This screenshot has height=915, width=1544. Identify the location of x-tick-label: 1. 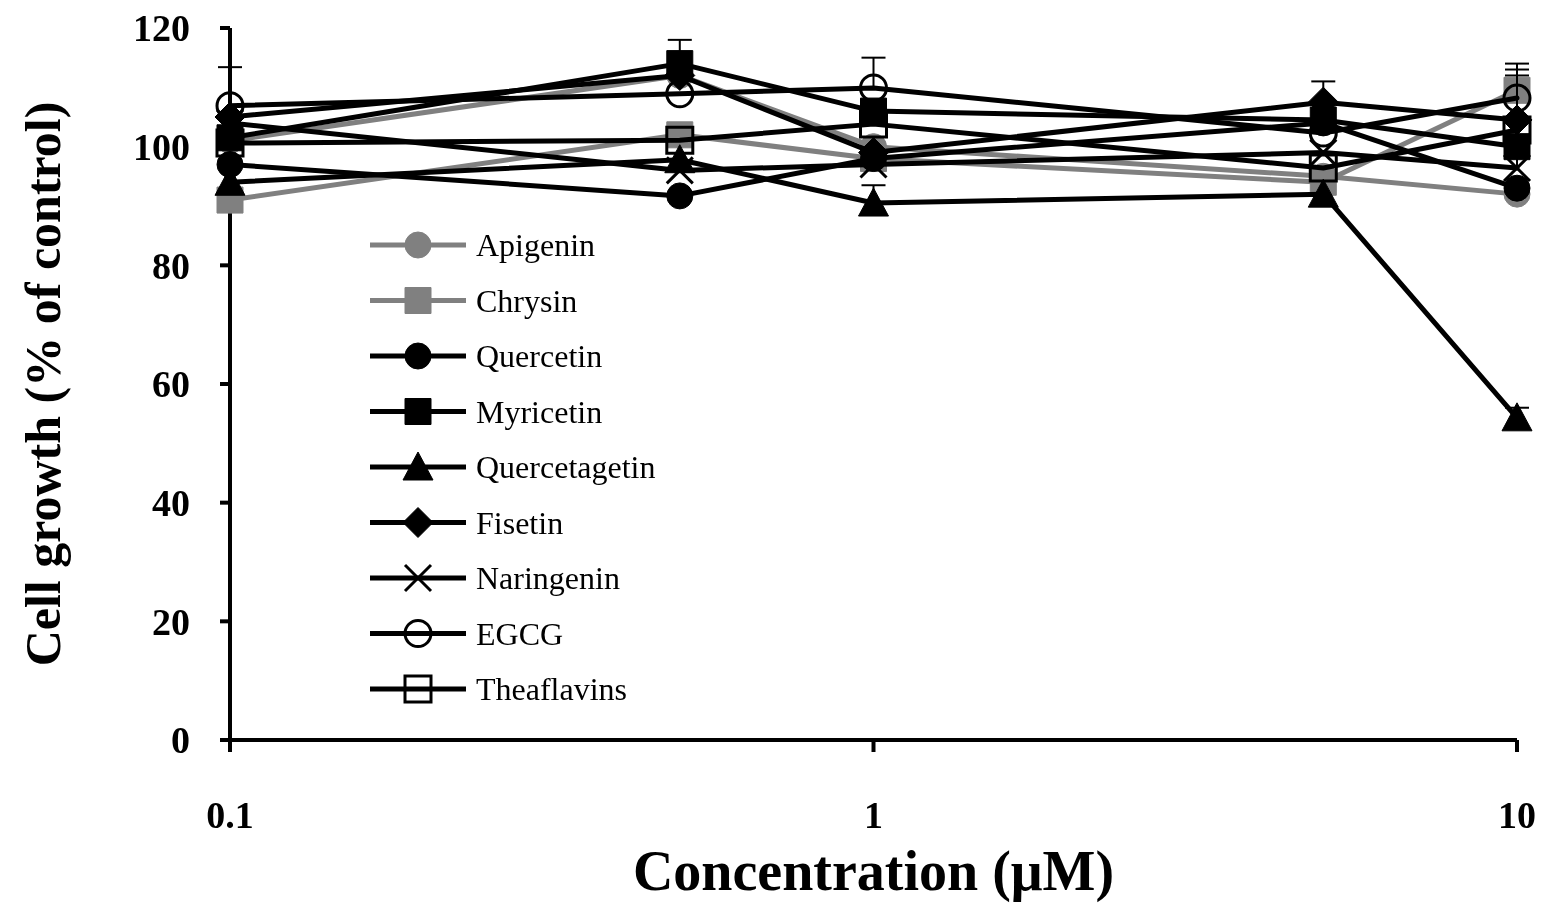
(873, 815).